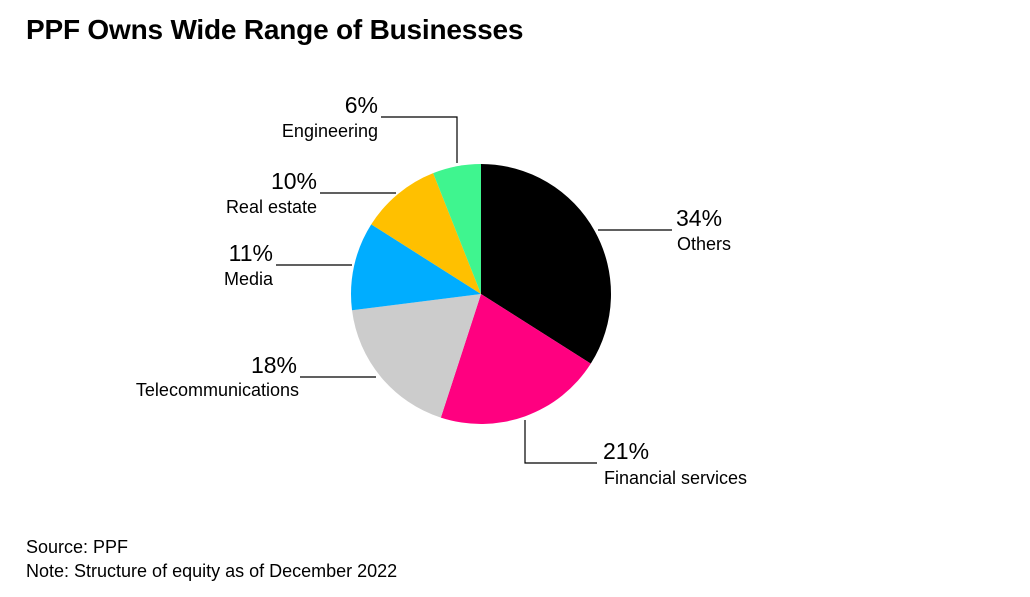 The height and width of the screenshot is (597, 1030). I want to click on source-note: Source: PPF, so click(77, 547).